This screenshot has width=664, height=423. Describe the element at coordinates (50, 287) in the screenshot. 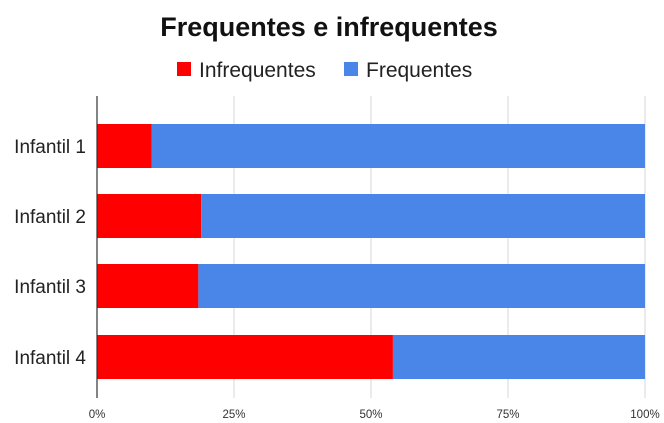

I see `category-label: Infantil 3` at that location.